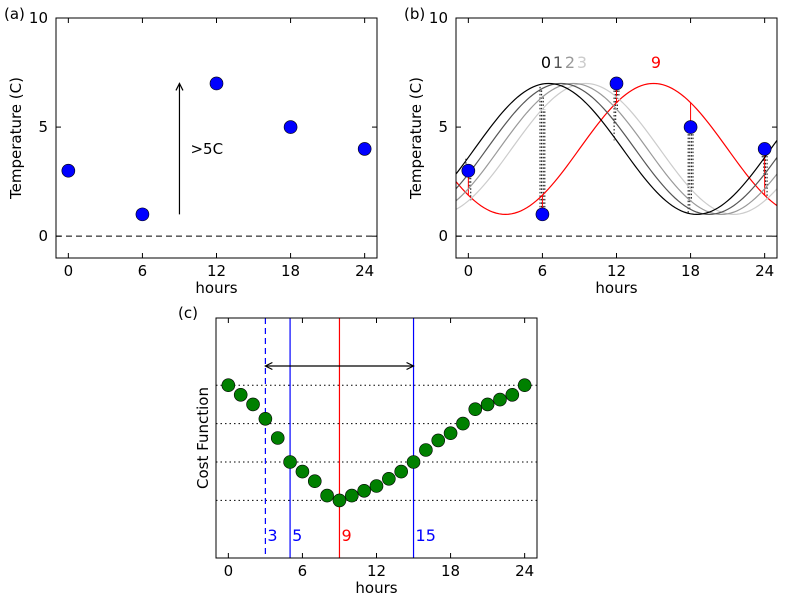 The height and width of the screenshot is (600, 800). What do you see at coordinates (143, 271) in the screenshot?
I see `pa-xtick-label: 6` at bounding box center [143, 271].